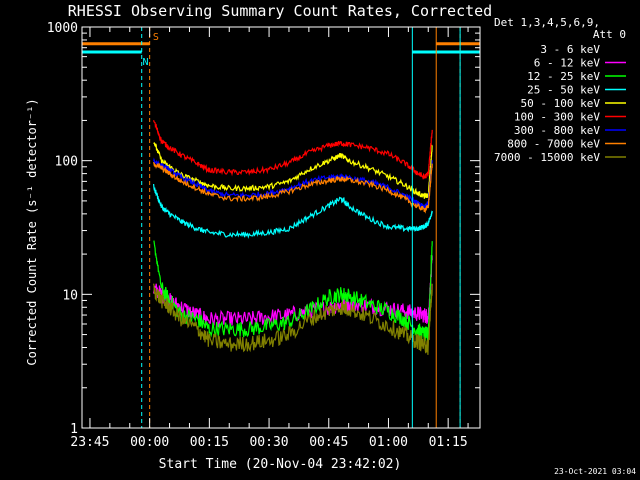  I want to click on legend-label-6: 300 - 800 keV, so click(557, 130).